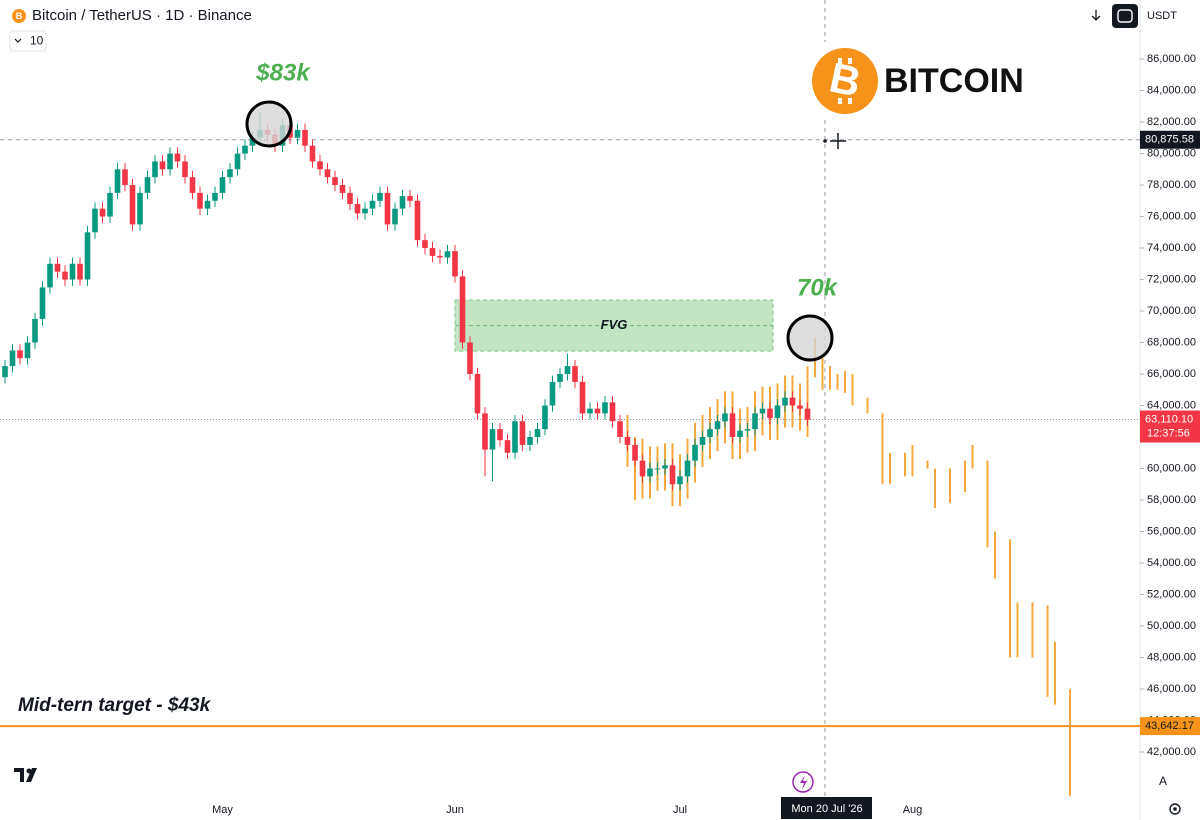  What do you see at coordinates (1170, 426) in the screenshot?
I see `last-price-box` at bounding box center [1170, 426].